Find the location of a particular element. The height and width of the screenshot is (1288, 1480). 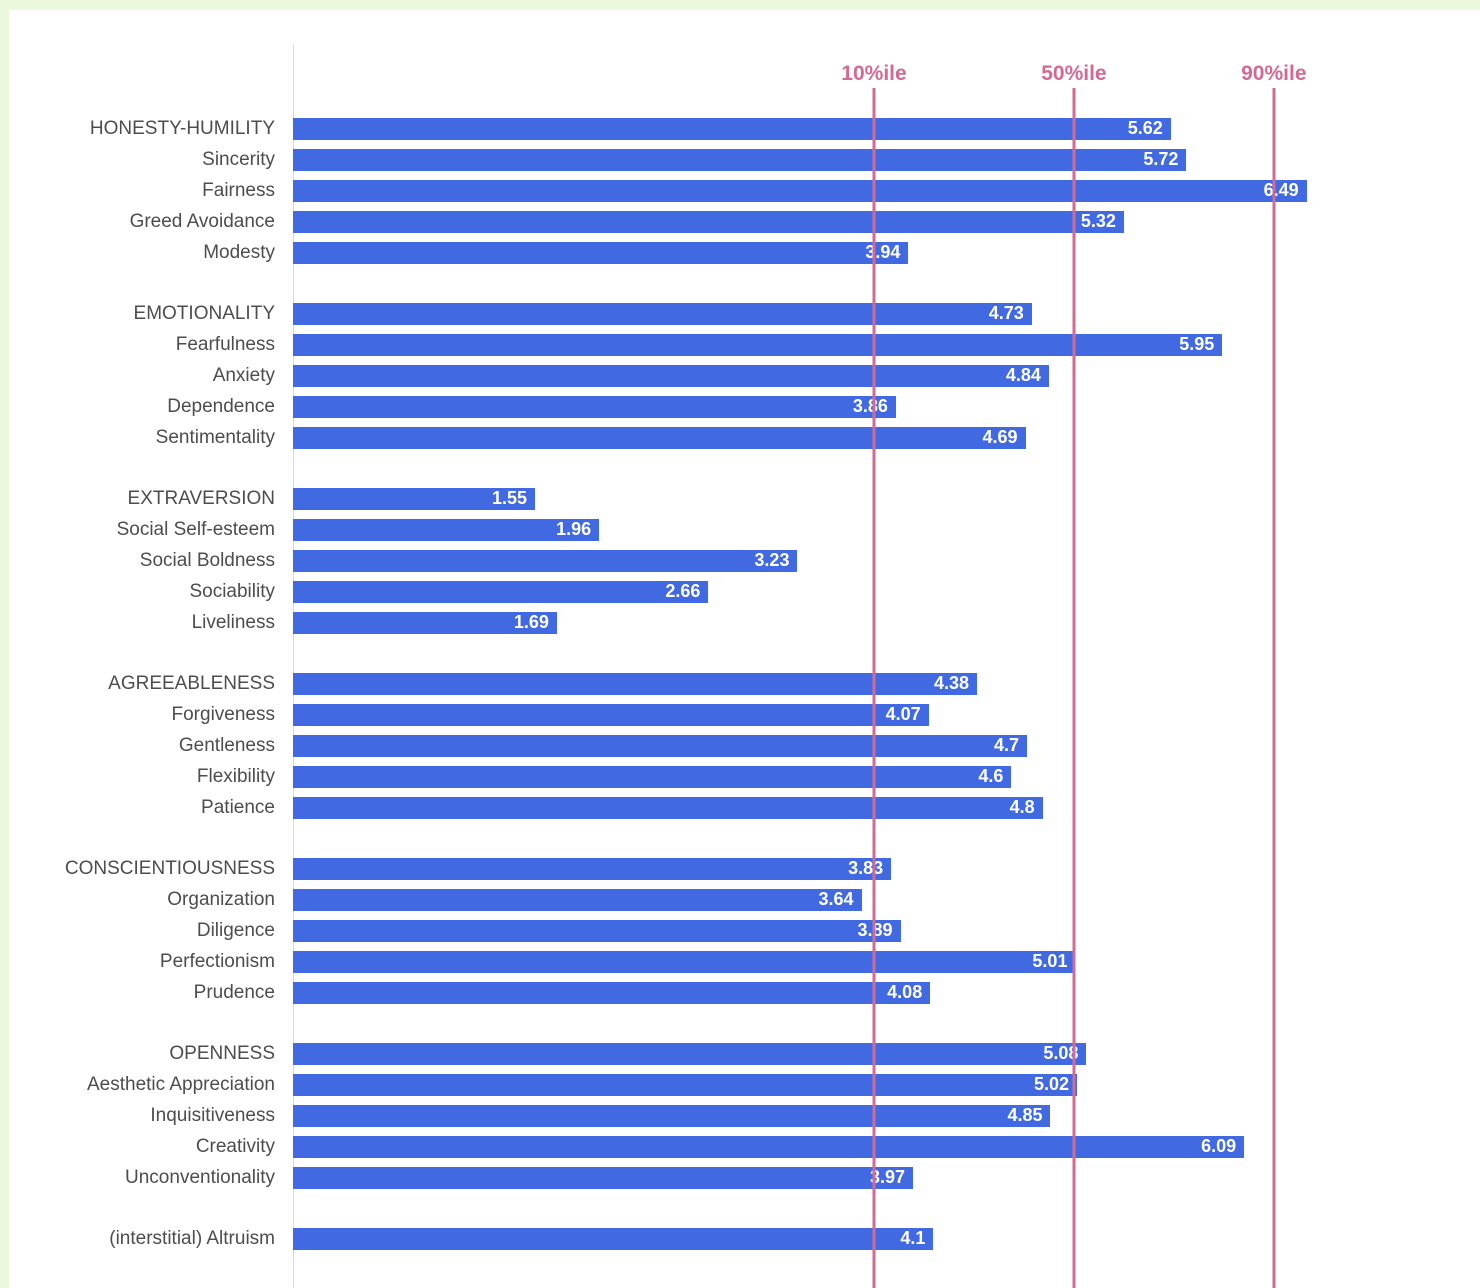

trait-label: Unconventionality is located at coordinates (200, 1177).